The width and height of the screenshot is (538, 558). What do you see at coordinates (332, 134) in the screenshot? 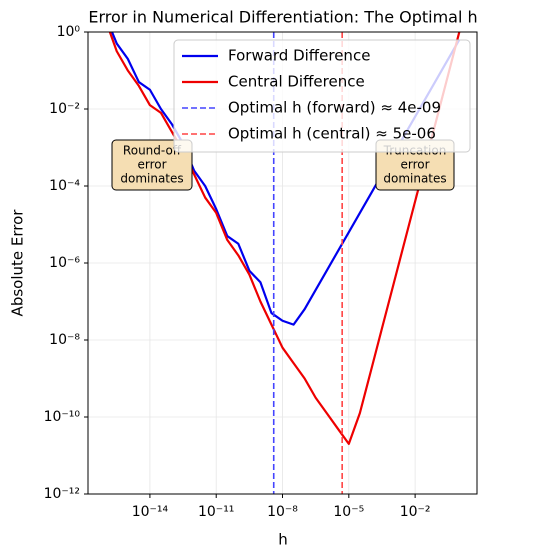
I see `legend-label: Optimal h (central) ≈ 5e-06` at bounding box center [332, 134].